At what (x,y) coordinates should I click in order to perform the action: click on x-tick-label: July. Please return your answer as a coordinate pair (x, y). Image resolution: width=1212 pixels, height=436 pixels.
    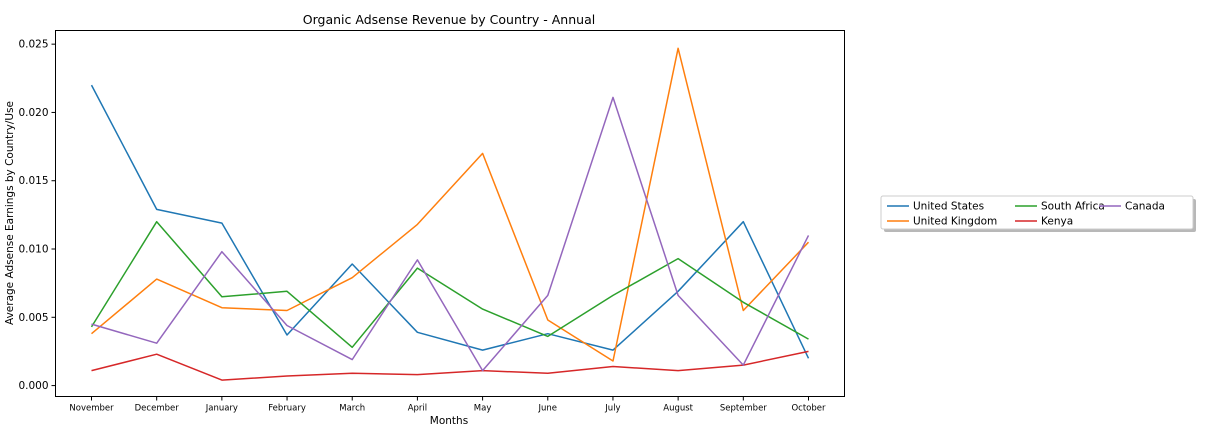
    Looking at the image, I should click on (612, 409).